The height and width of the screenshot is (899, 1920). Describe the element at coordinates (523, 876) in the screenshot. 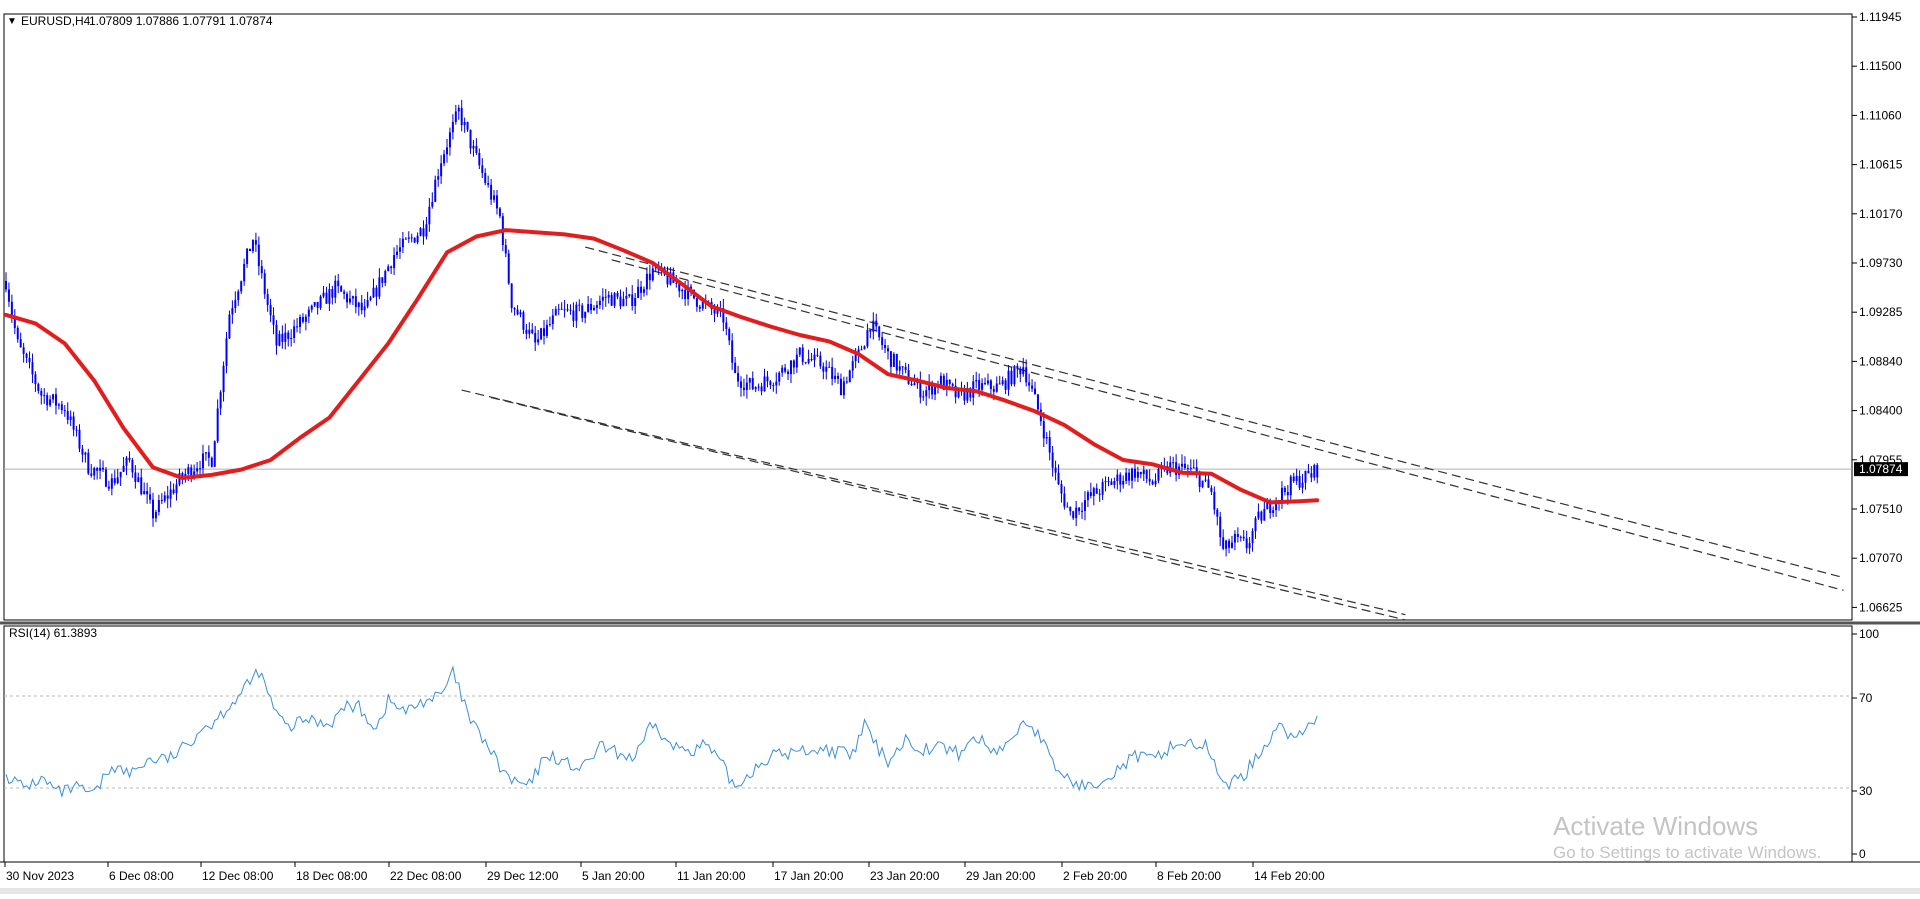

I see `time-tick-label: 29 Dec 12:00` at that location.